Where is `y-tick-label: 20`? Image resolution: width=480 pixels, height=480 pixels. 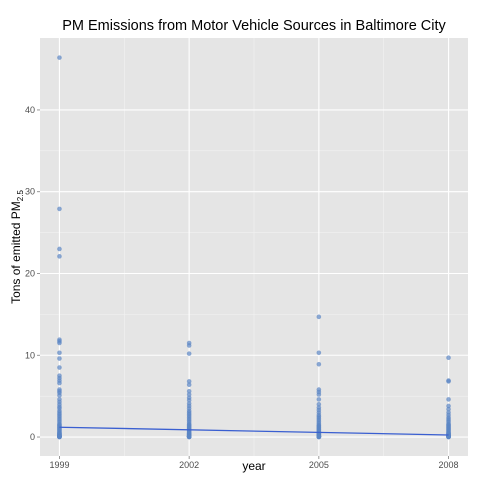 y-tick-label: 20 is located at coordinates (30, 273).